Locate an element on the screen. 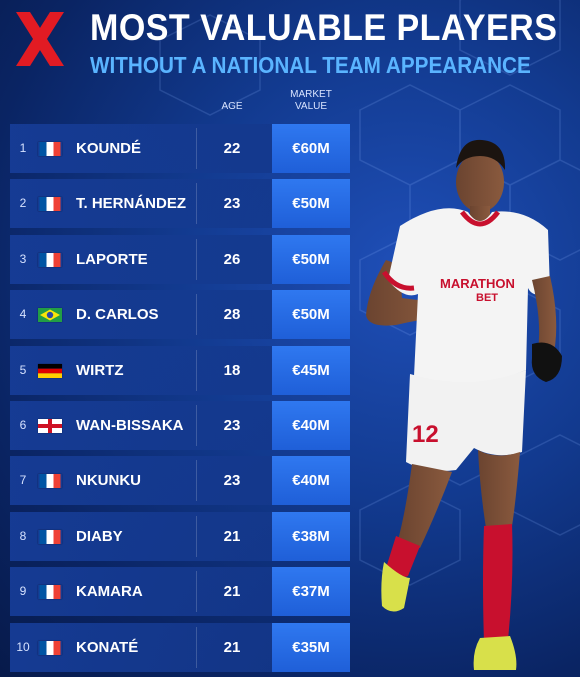 This screenshot has width=580, height=677. market-value-cell: €45M is located at coordinates (311, 370).